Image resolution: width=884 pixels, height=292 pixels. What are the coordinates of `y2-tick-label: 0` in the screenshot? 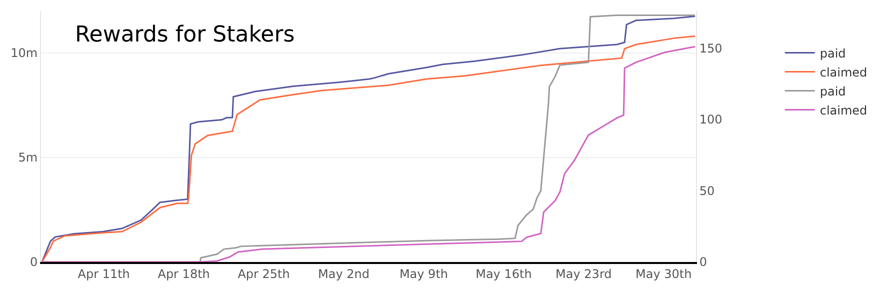 It's located at (703, 262).